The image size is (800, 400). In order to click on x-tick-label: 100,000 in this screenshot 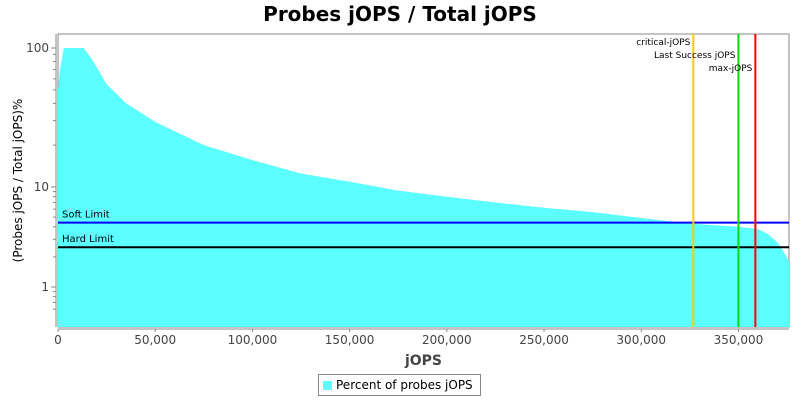, I will do `click(253, 340)`.